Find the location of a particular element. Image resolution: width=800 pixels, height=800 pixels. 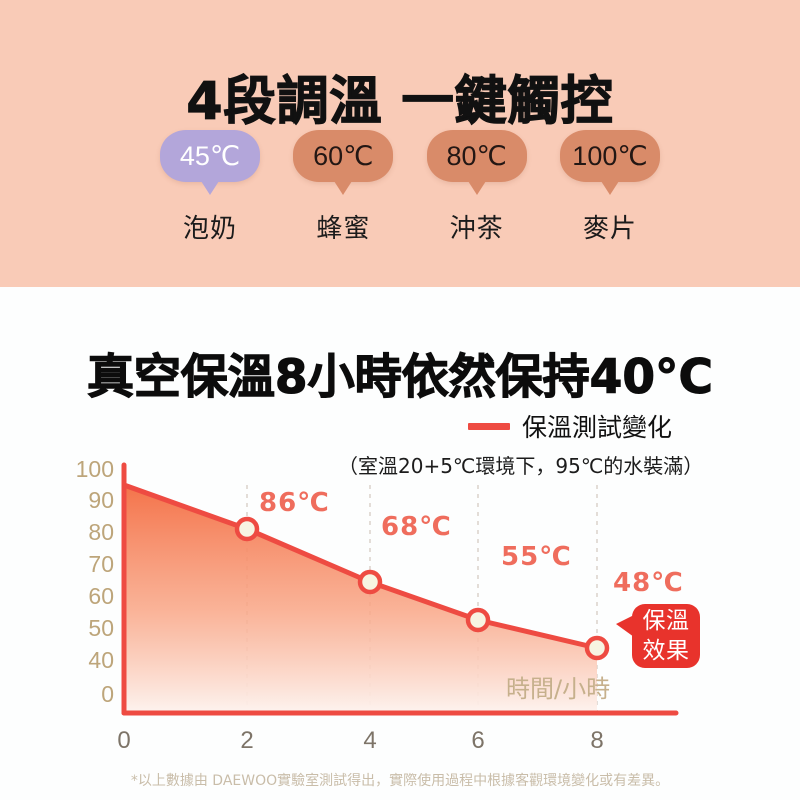

preset-caption: 沖茶 is located at coordinates (476, 229).